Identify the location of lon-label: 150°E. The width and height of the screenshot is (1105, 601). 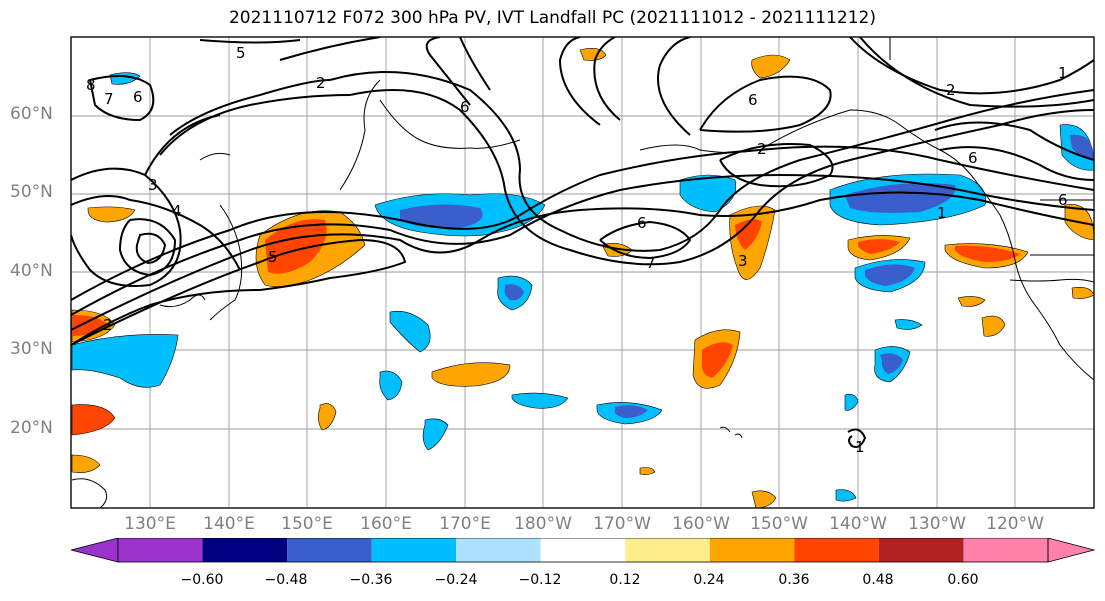
(307, 524).